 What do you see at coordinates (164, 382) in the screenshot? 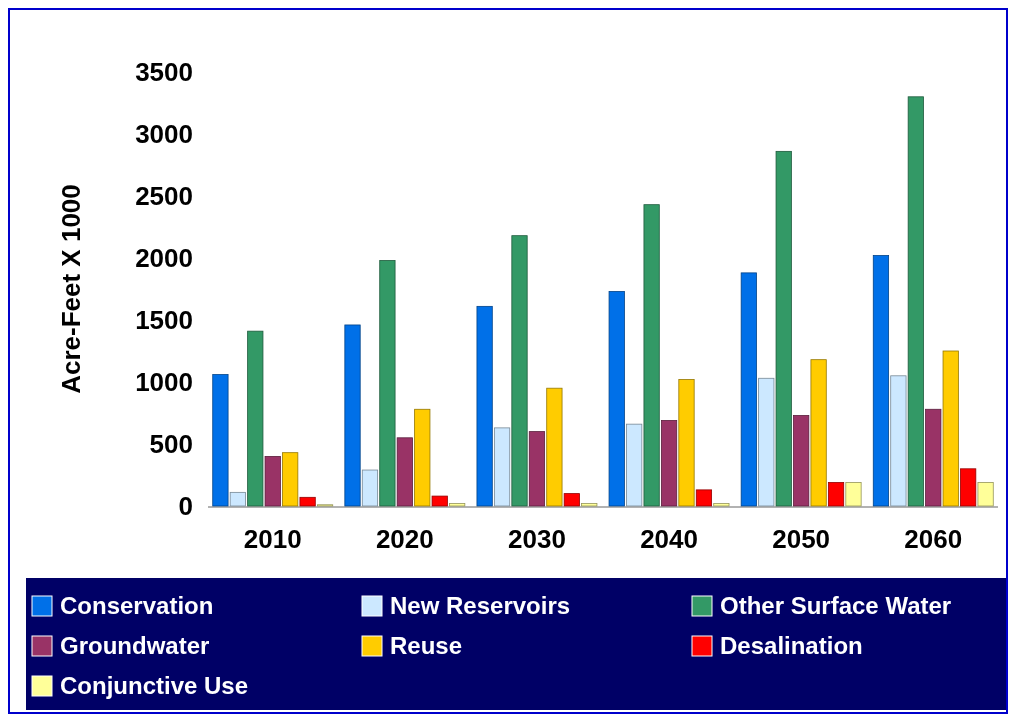
I see `y-tick-label: 1000` at bounding box center [164, 382].